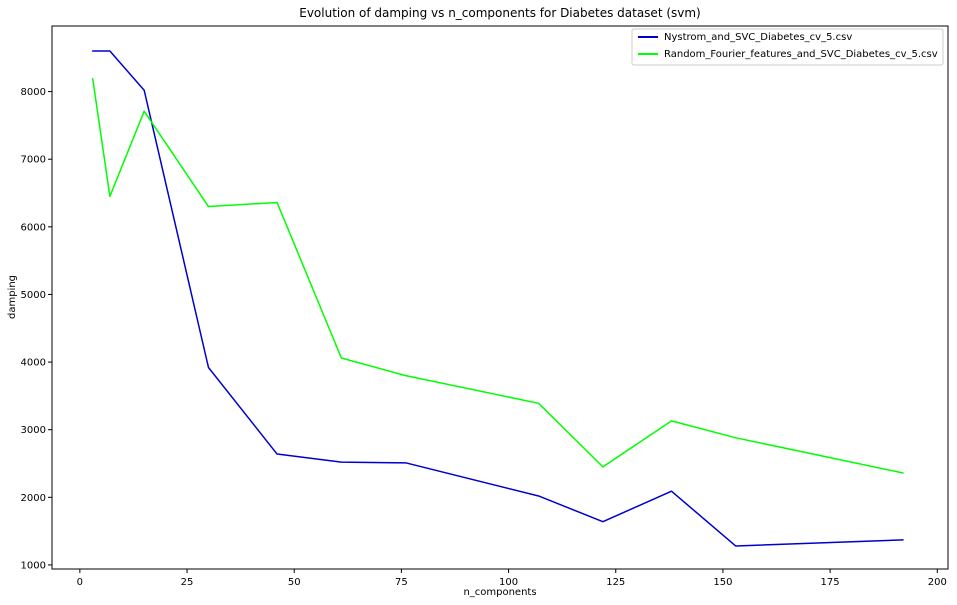 Image resolution: width=957 pixels, height=605 pixels. I want to click on x-tick-label: 75, so click(401, 582).